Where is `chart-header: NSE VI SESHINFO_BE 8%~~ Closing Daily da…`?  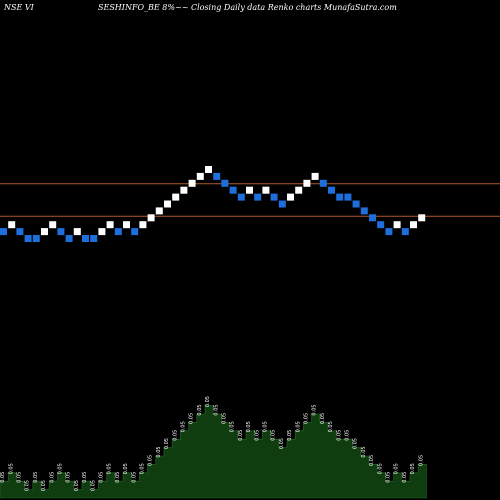 chart-header: NSE VI SESHINFO_BE 8%~~ Closing Daily da… is located at coordinates (250, 9).